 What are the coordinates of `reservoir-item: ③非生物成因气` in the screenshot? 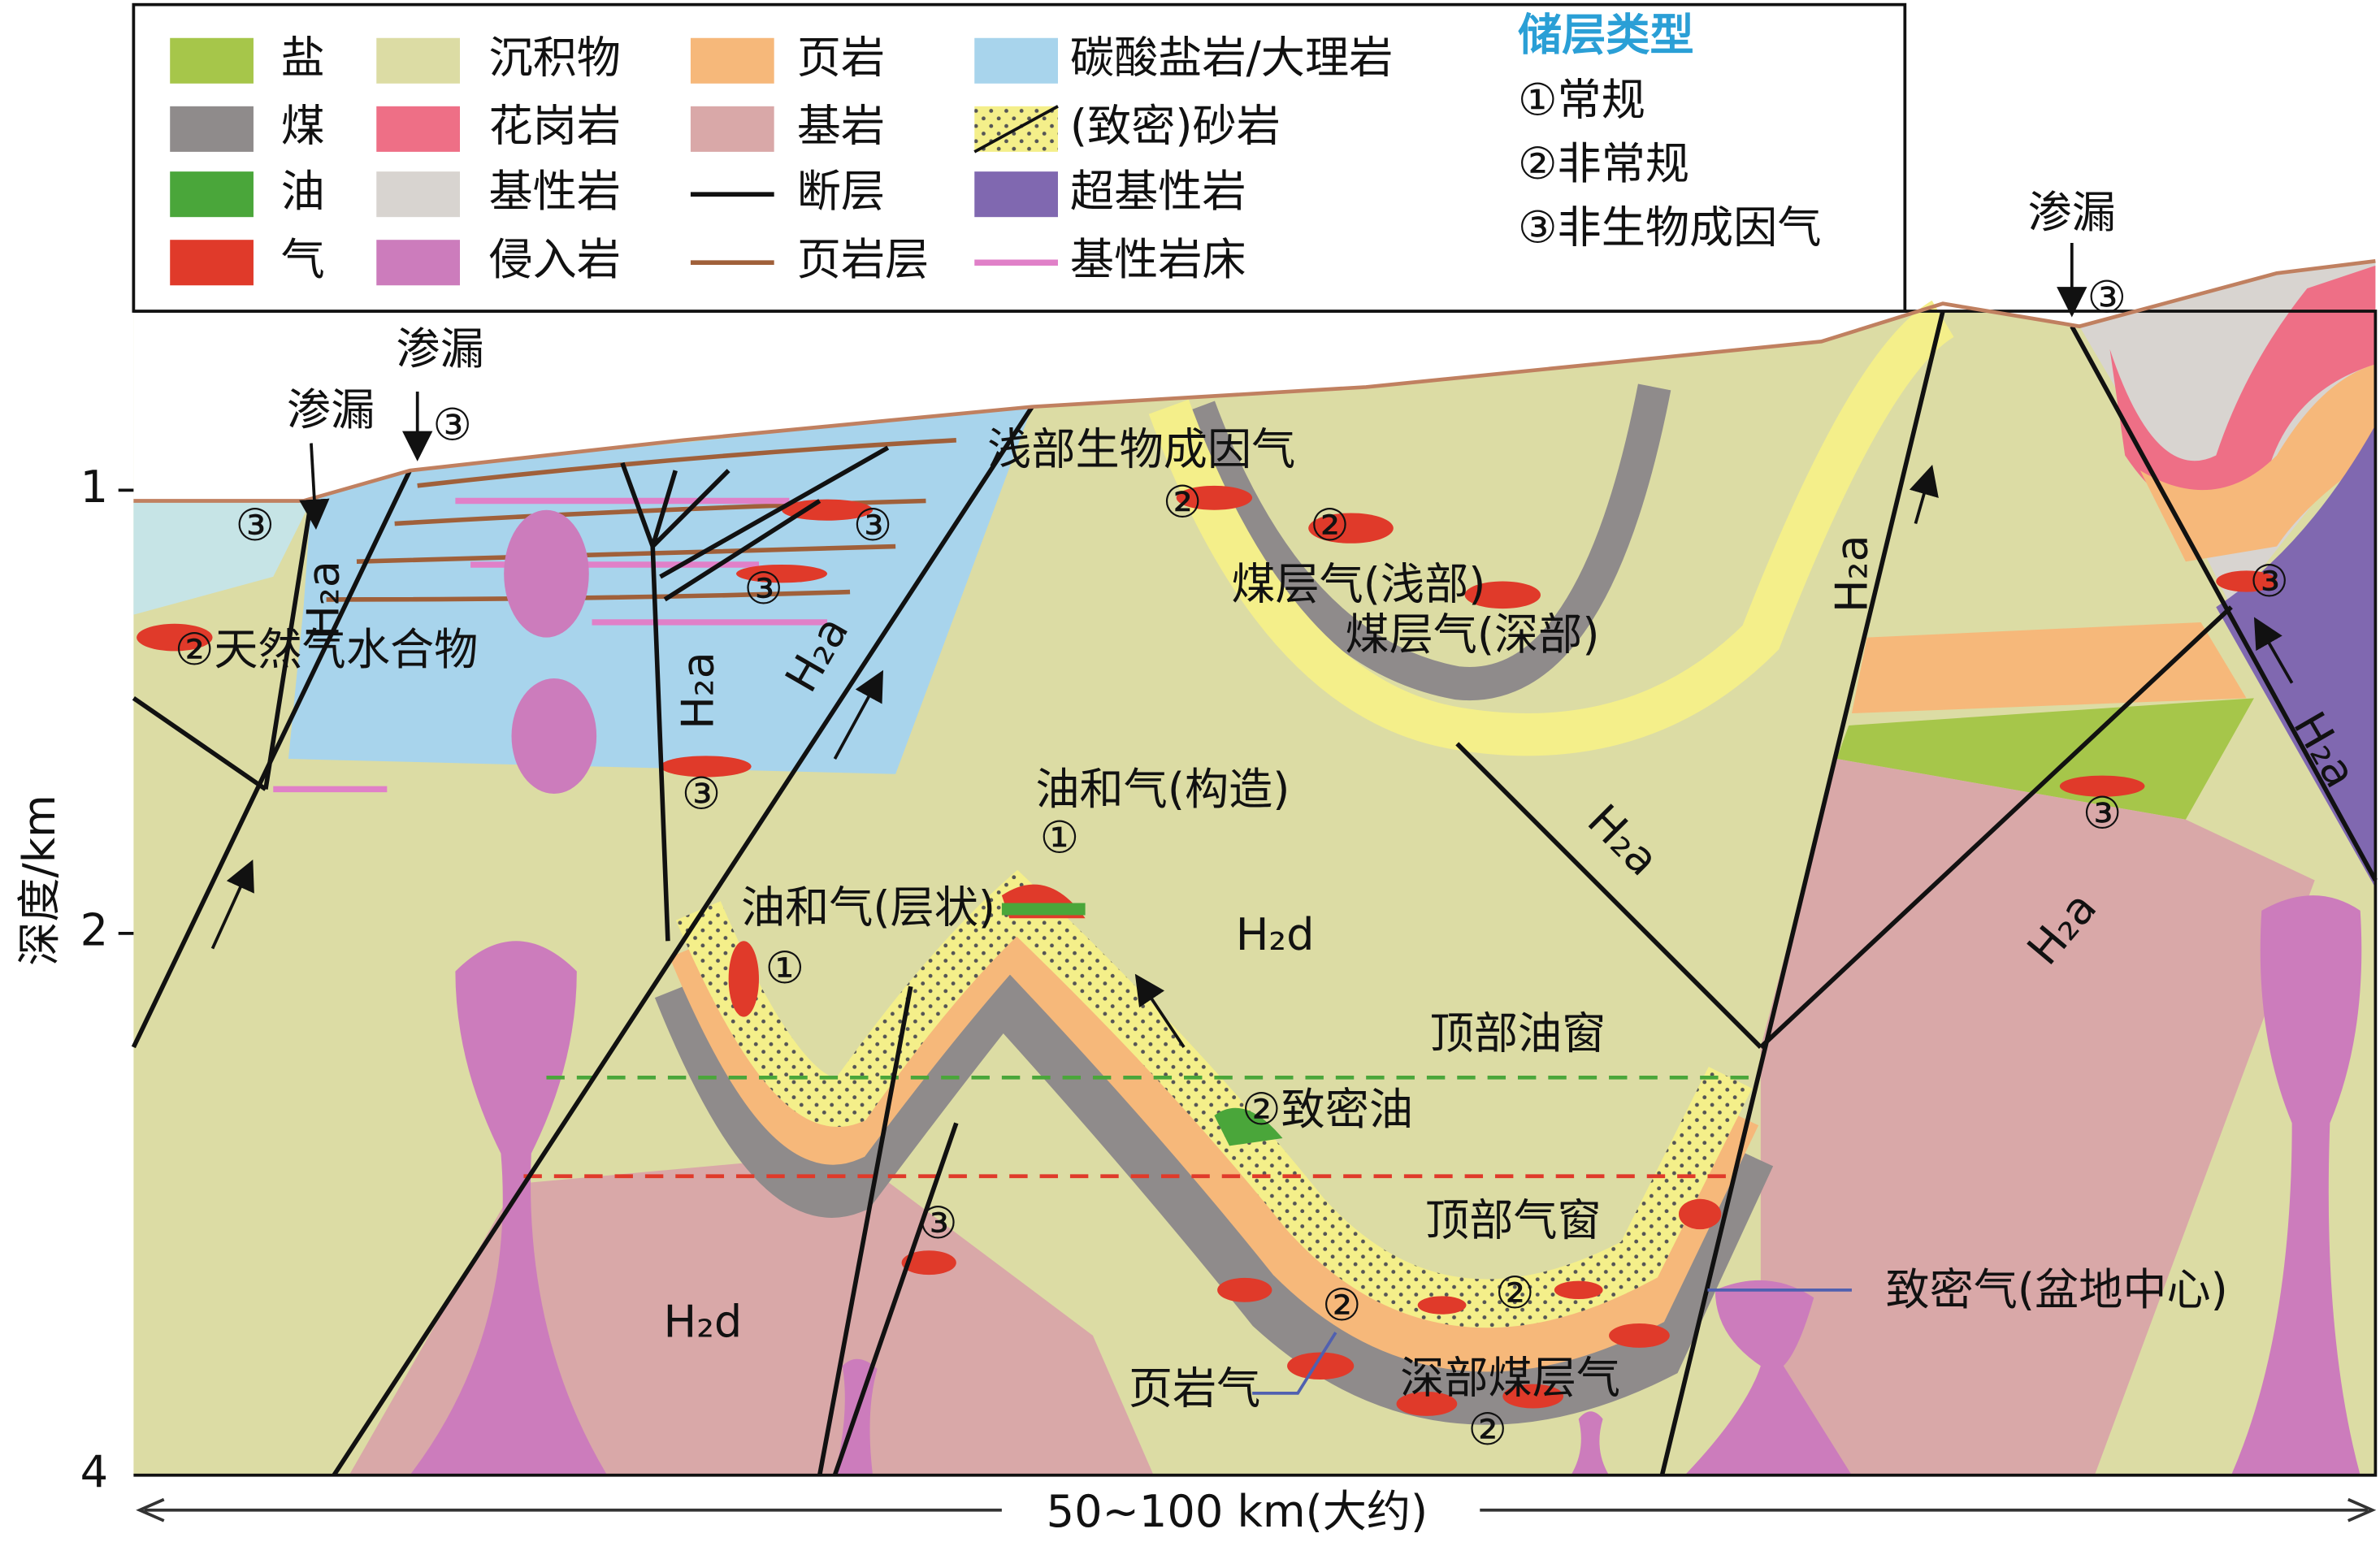 It's located at (1669, 227).